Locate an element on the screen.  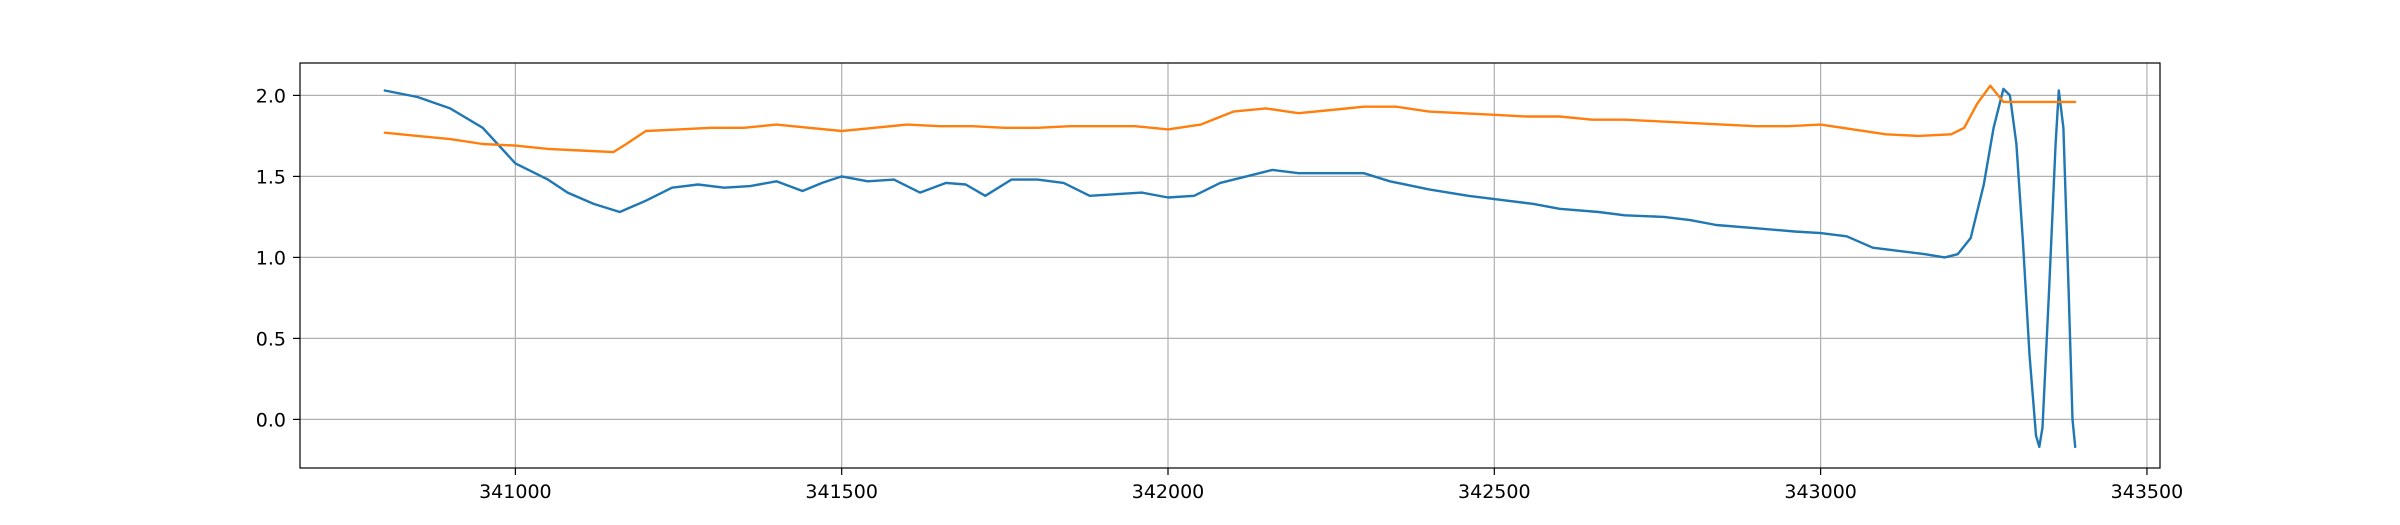
x-axis: 341000 341500 342000 342500 343000 343500 is located at coordinates (1331, 485).